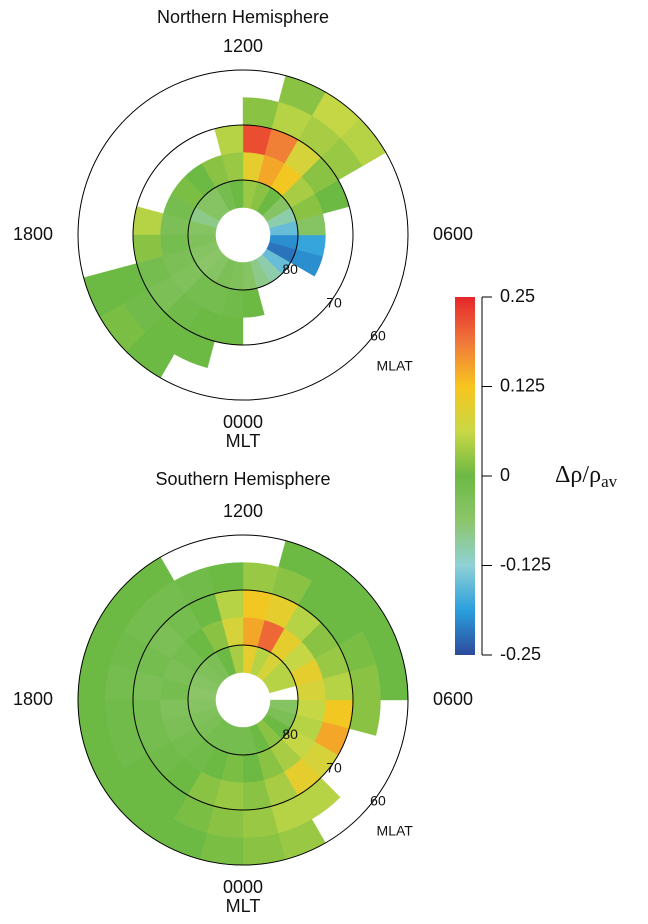 Image resolution: width=648 pixels, height=924 pixels. What do you see at coordinates (465, 476) in the screenshot?
I see `colorbar` at bounding box center [465, 476].